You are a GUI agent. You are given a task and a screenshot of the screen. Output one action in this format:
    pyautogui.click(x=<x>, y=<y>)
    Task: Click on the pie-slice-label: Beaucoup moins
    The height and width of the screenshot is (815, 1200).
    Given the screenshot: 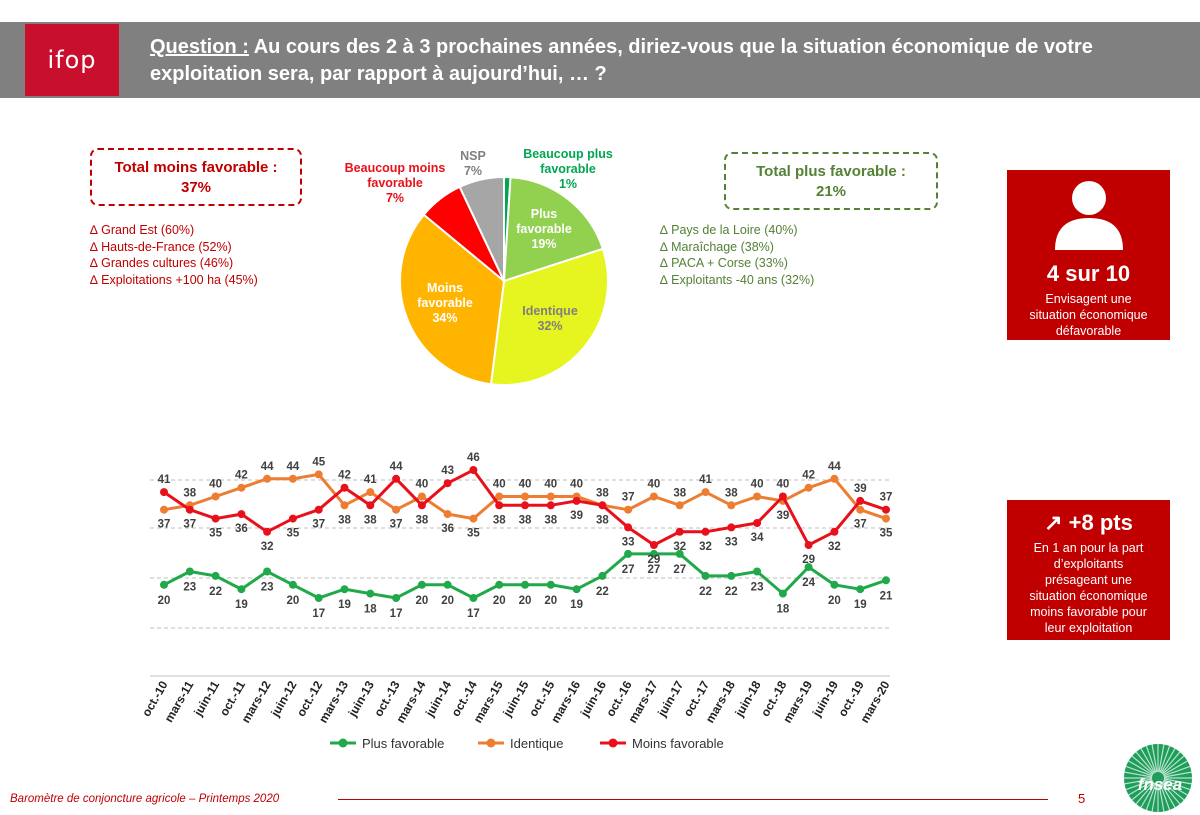 What is the action you would take?
    pyautogui.click(x=395, y=168)
    